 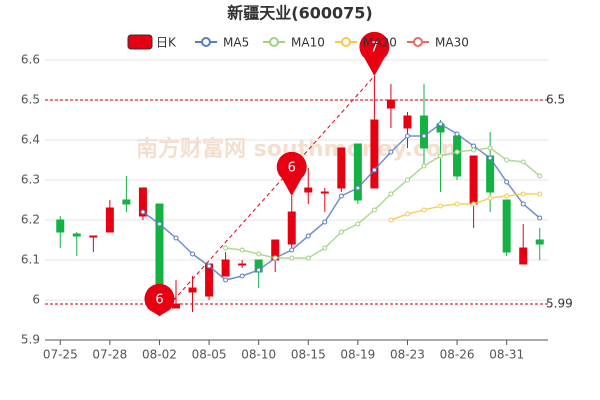 I want to click on y-tick-label: 6.3, so click(x=30, y=180).